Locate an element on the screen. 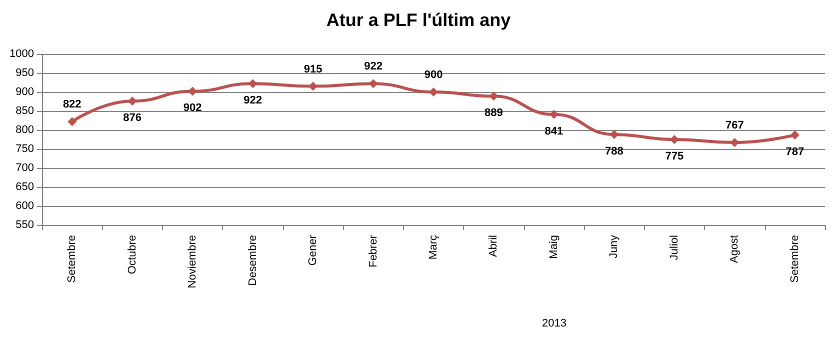  x-tick-label: Octubre is located at coordinates (132, 254).